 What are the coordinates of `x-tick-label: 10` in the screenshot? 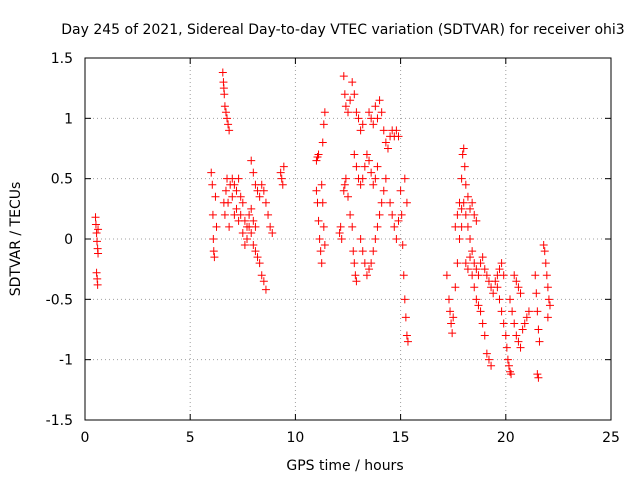 It's located at (295, 438).